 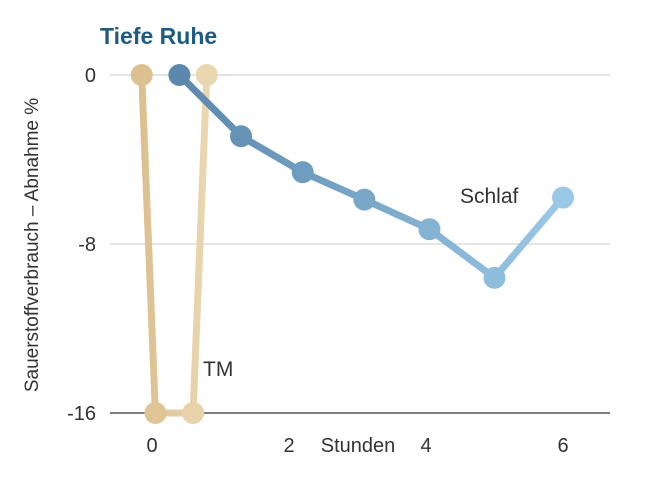 I want to click on y-axis-label: Sauerstoffverbrauch – Abnahme %, so click(x=32, y=245).